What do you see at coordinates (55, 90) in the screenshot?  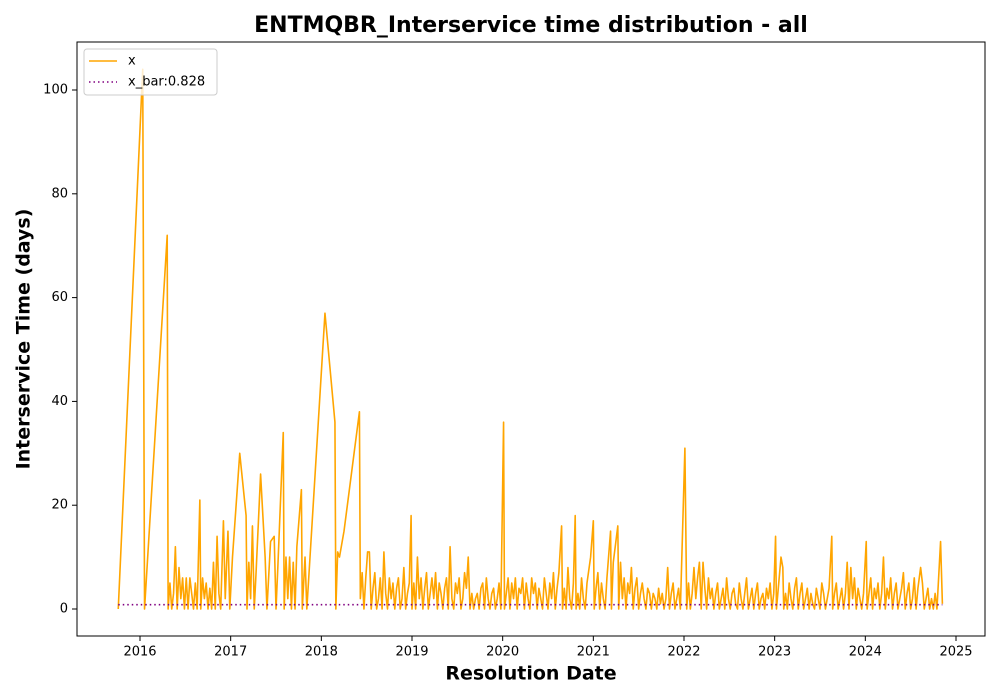 I see `y-tick-label: 100` at bounding box center [55, 90].